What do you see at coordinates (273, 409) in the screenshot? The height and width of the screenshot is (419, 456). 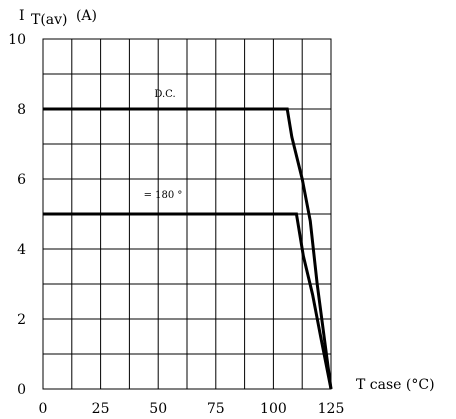 I see `x-tick-label: 100` at bounding box center [273, 409].